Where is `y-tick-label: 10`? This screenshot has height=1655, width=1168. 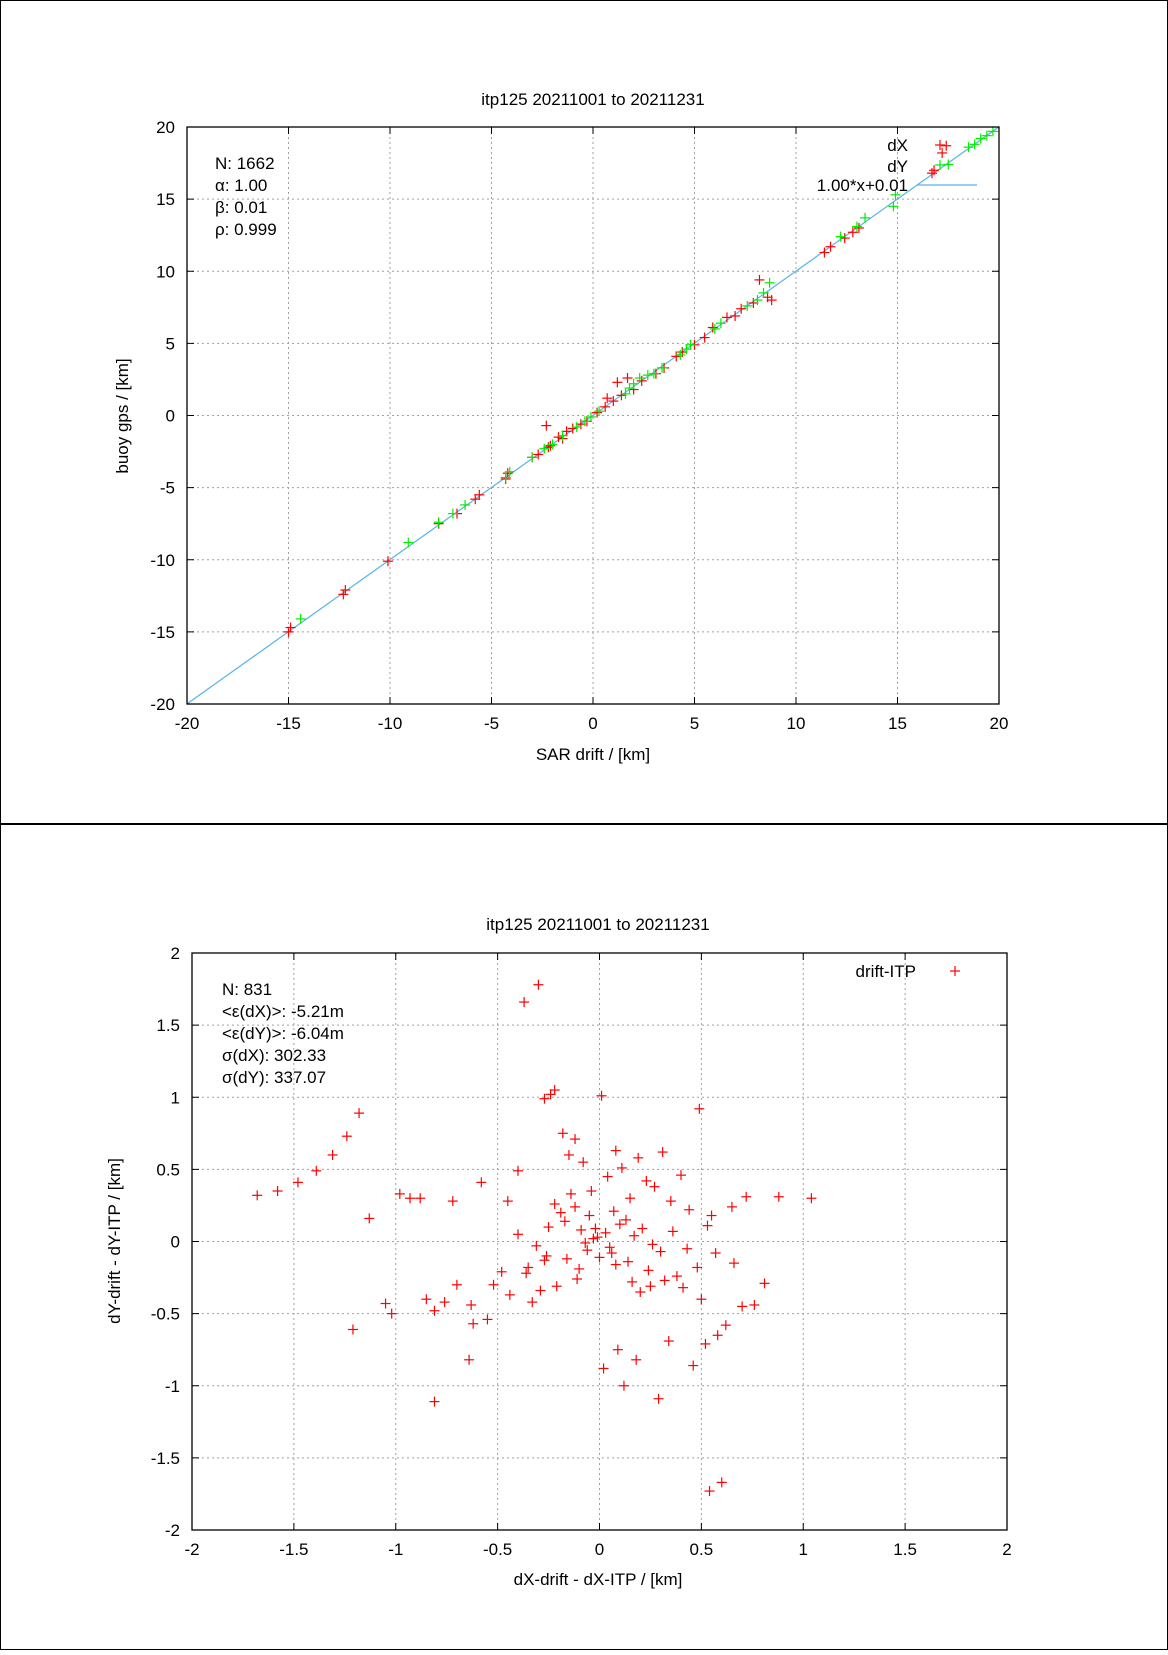 y-tick-label: 10 is located at coordinates (165, 271).